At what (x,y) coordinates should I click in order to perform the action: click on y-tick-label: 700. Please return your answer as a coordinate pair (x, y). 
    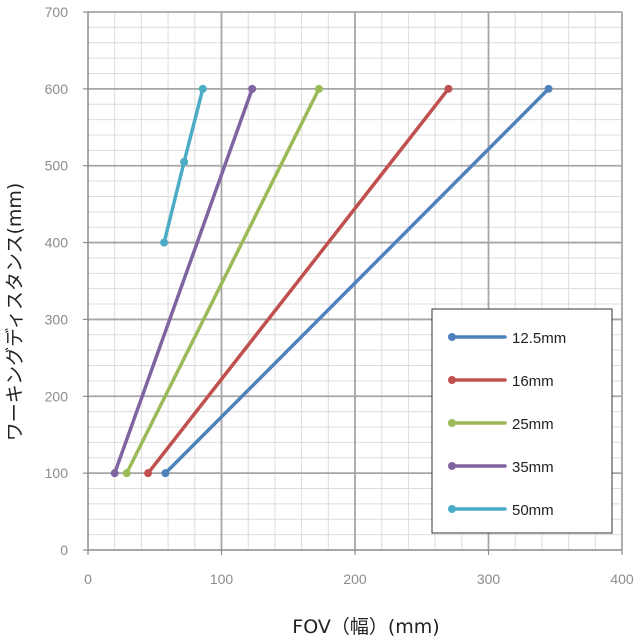
    Looking at the image, I should click on (57, 12).